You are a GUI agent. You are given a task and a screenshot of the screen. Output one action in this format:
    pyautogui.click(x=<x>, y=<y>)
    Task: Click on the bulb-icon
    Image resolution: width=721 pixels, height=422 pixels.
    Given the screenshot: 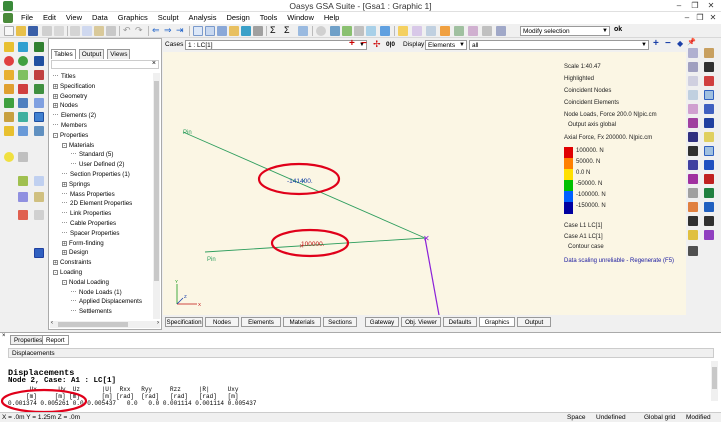 What is the action you would take?
    pyautogui.click(x=403, y=31)
    